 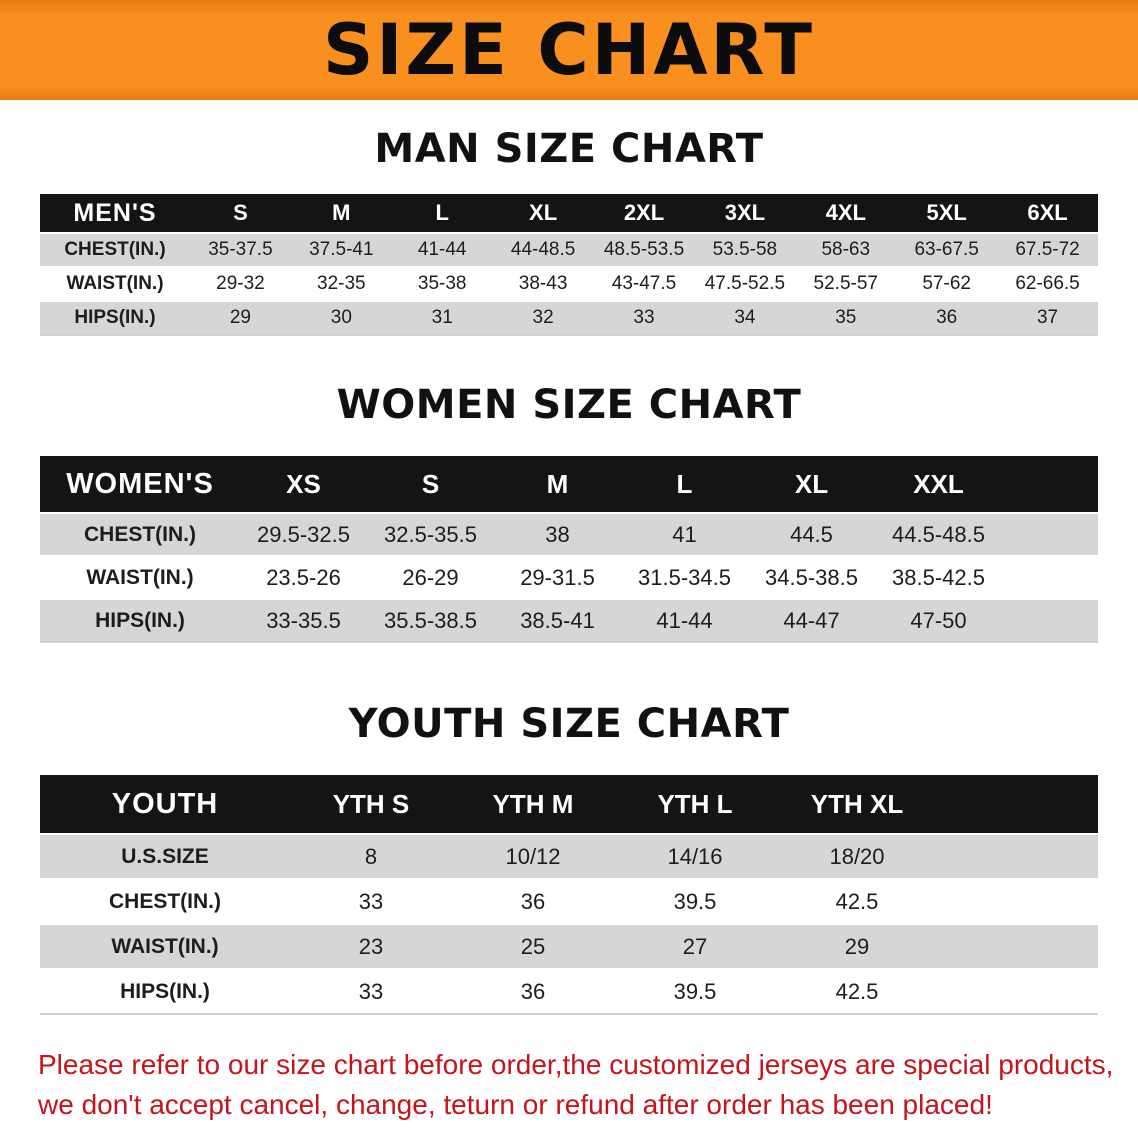 What do you see at coordinates (303, 620) in the screenshot?
I see `women-hips-value-cell: 33-35.5` at bounding box center [303, 620].